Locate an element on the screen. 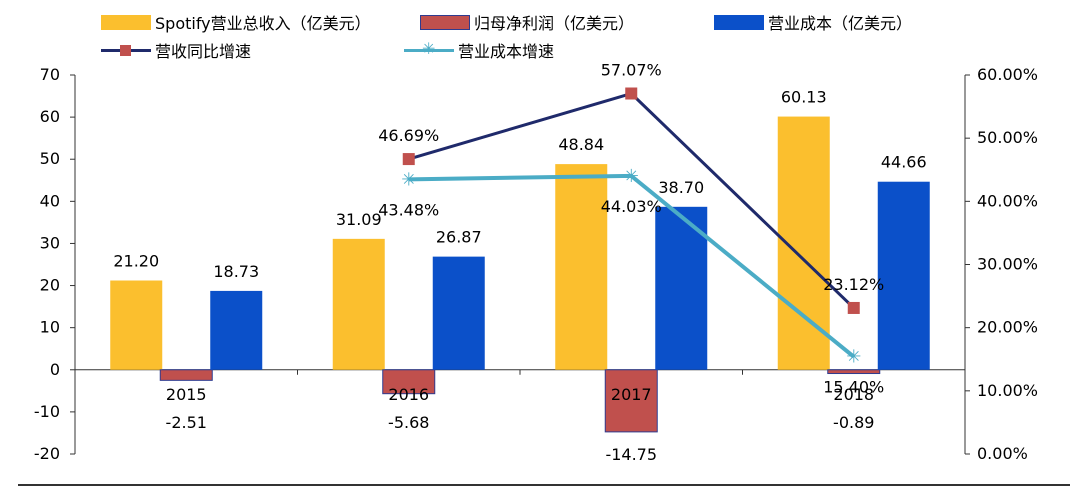  legend-item-revenue: Spotify营业总收入（亿美元） is located at coordinates (236, 22).